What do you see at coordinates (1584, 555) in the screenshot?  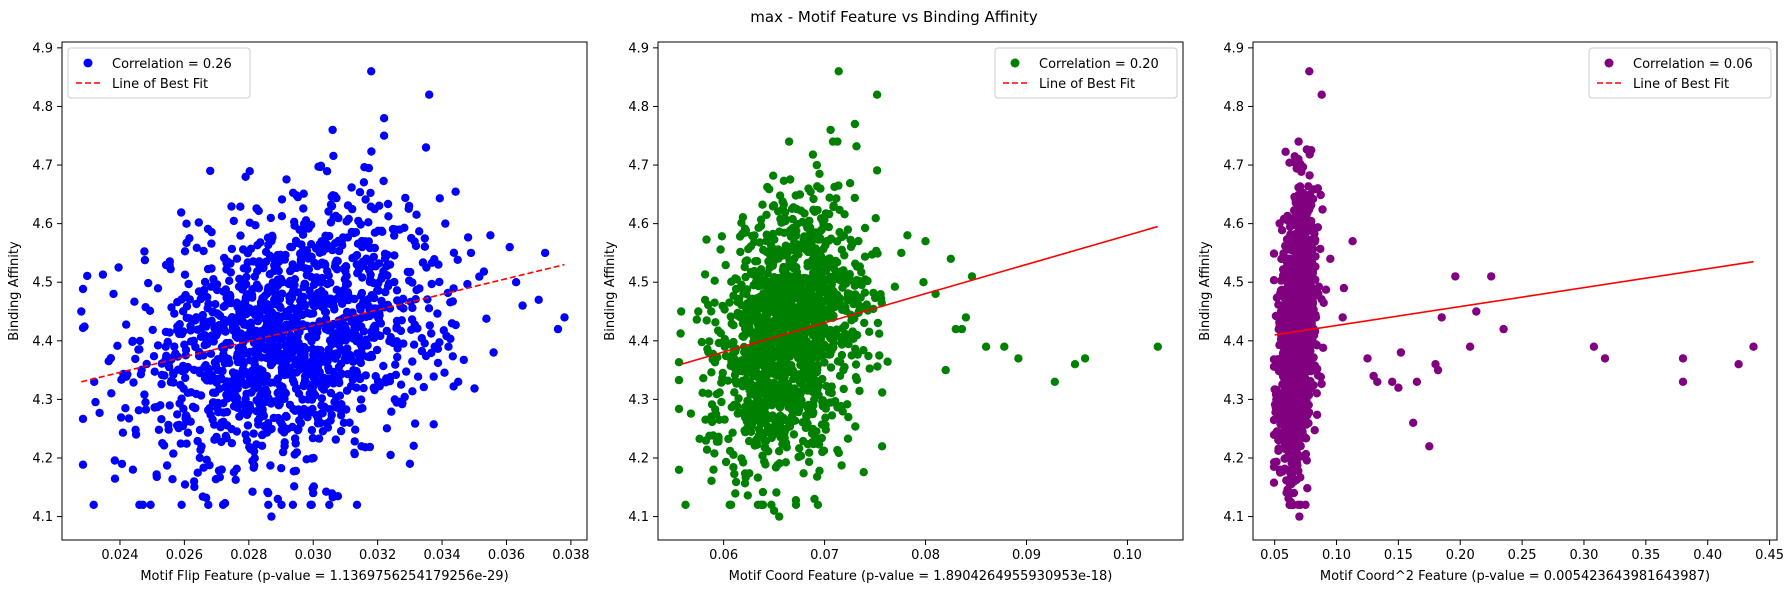 I see `x-tick-label: 0.30` at bounding box center [1584, 555].